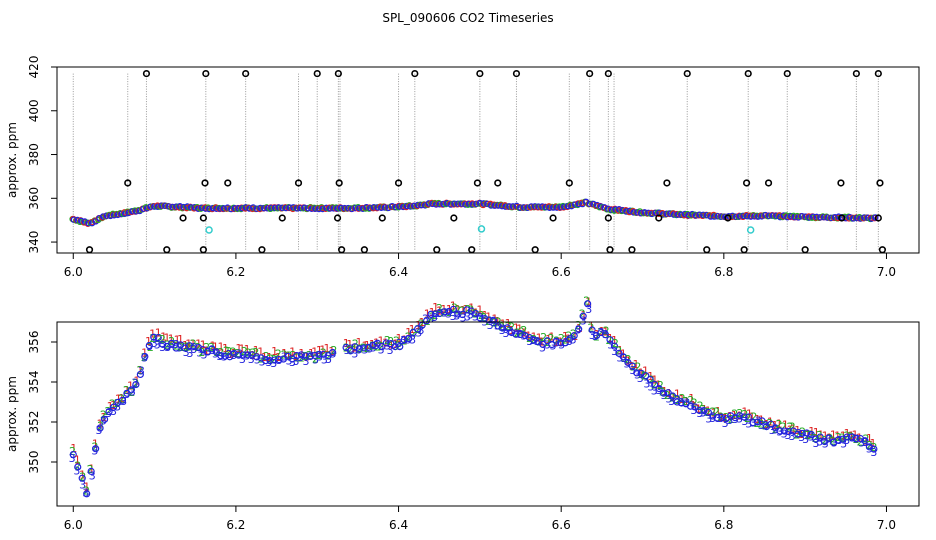 Image resolution: width=936 pixels, height=540 pixels. I want to click on bottom-x-tick-label: 6.2, so click(235, 525).